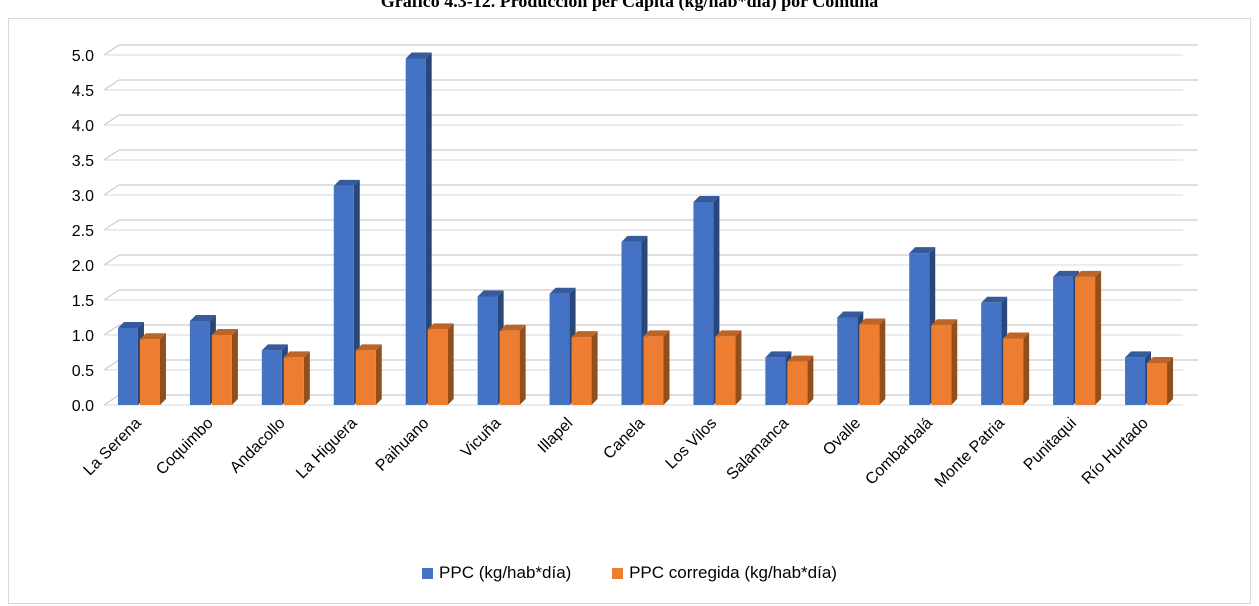 The height and width of the screenshot is (606, 1259). What do you see at coordinates (505, 572) in the screenshot?
I see `legend-label-ppc: PPC (kg/hab*día)` at bounding box center [505, 572].